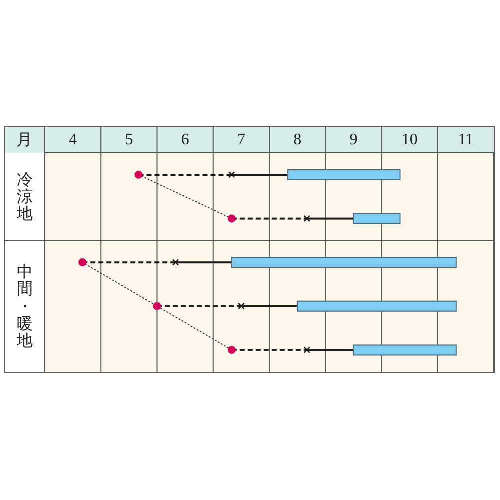 The height and width of the screenshot is (500, 500). Describe the element at coordinates (410, 140) in the screenshot. I see `x-tick-label: 10` at that location.